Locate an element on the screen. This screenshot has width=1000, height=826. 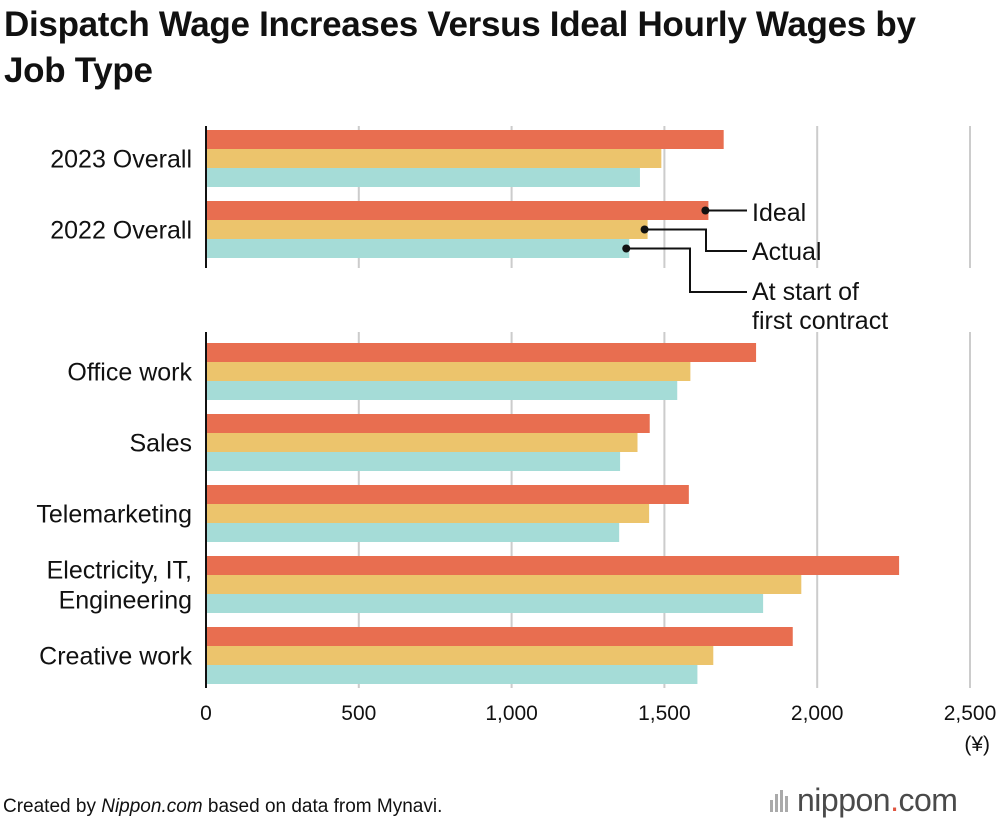
footer-site-link: Nippon.com is located at coordinates (152, 806).